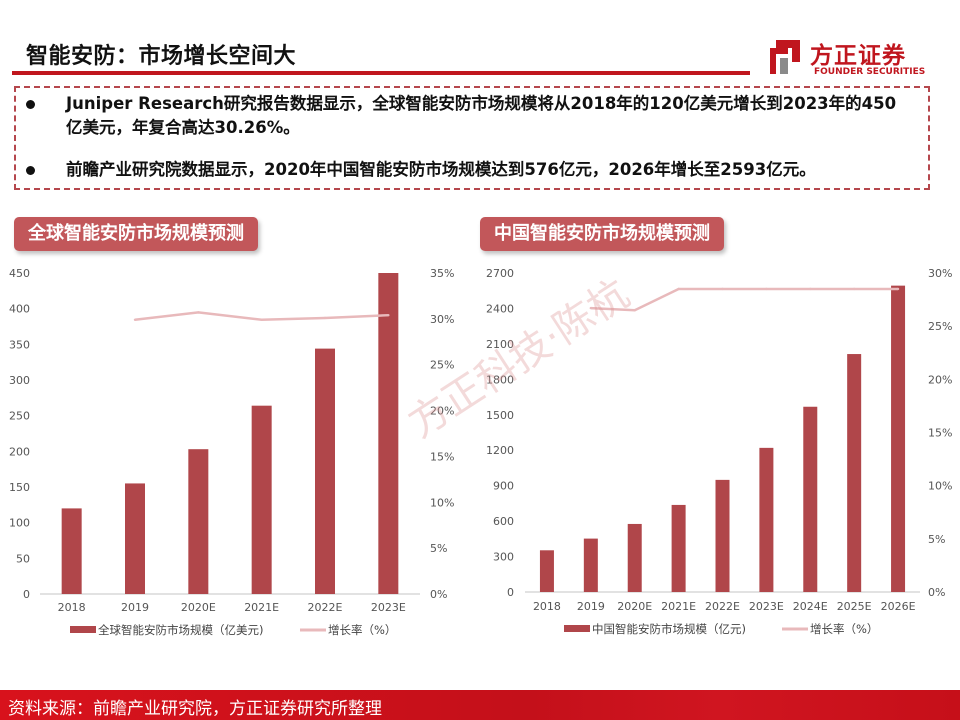  Describe the element at coordinates (898, 606) in the screenshot. I see `x-tick-label: 2026E` at that location.